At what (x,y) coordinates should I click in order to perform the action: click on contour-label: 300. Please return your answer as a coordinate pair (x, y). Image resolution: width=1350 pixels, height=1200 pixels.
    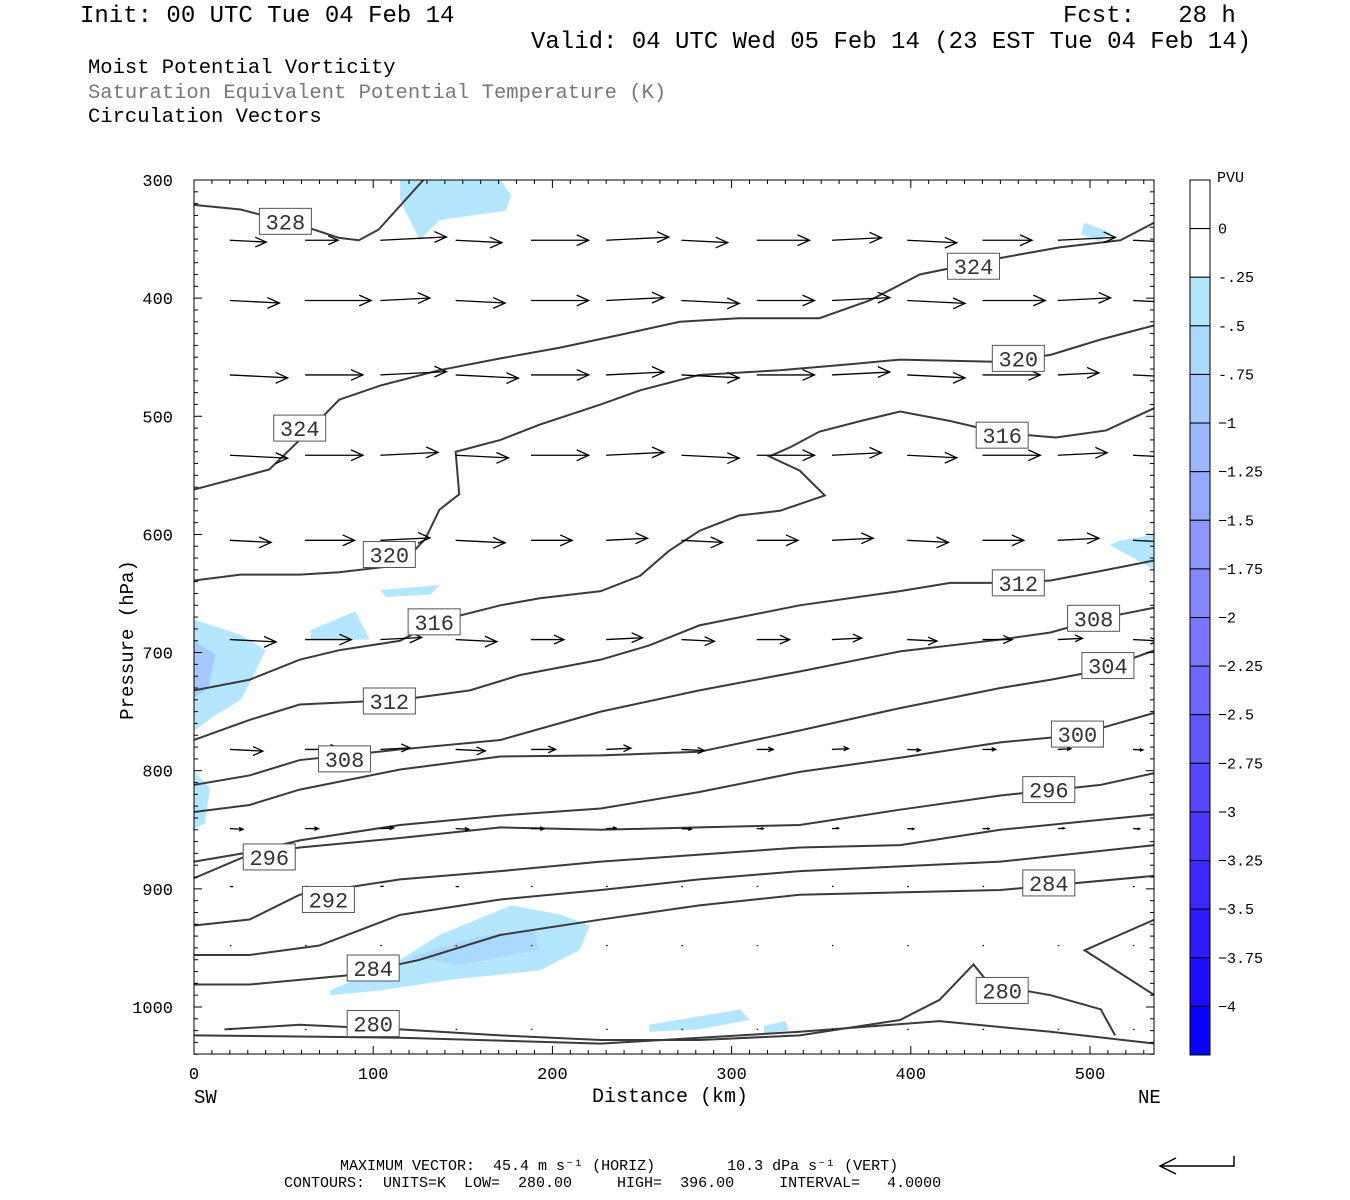
    Looking at the image, I should click on (1078, 736).